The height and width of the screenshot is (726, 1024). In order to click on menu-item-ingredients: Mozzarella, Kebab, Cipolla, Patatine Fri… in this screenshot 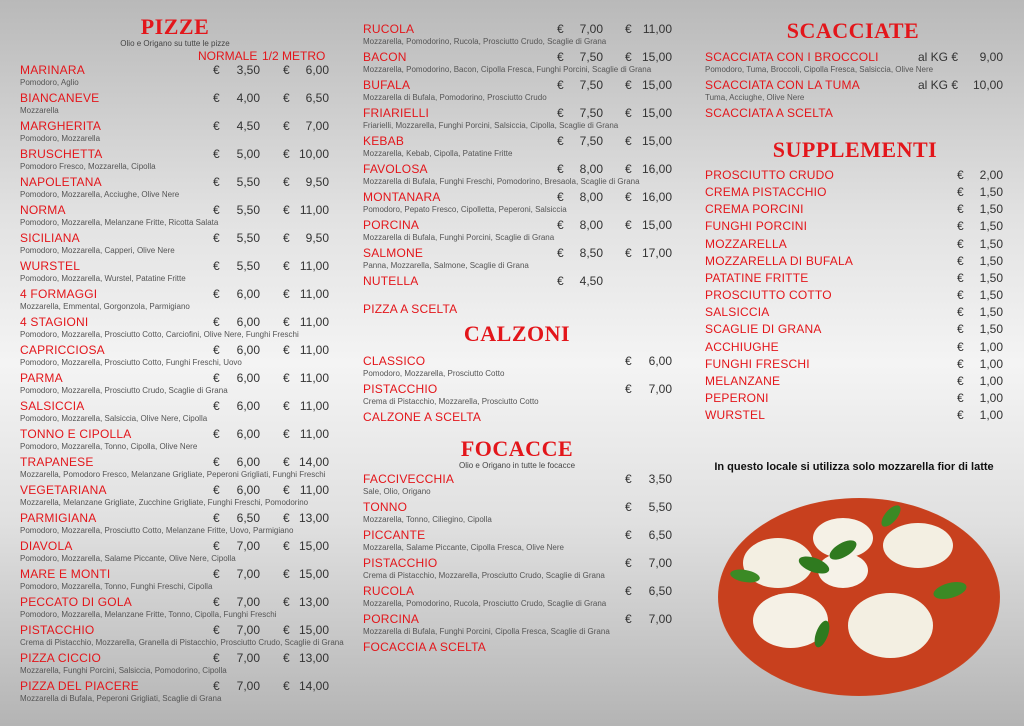, I will do `click(438, 153)`.